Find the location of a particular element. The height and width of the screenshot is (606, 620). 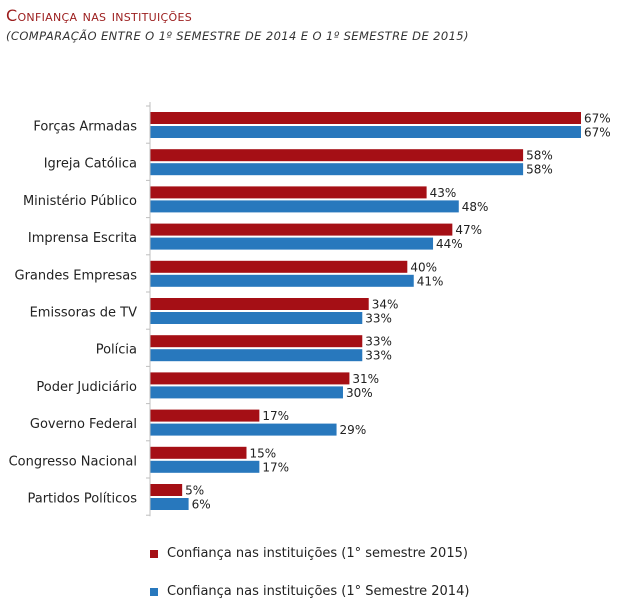

category-label-forcas-armadas: Forças Armadas is located at coordinates (85, 127).